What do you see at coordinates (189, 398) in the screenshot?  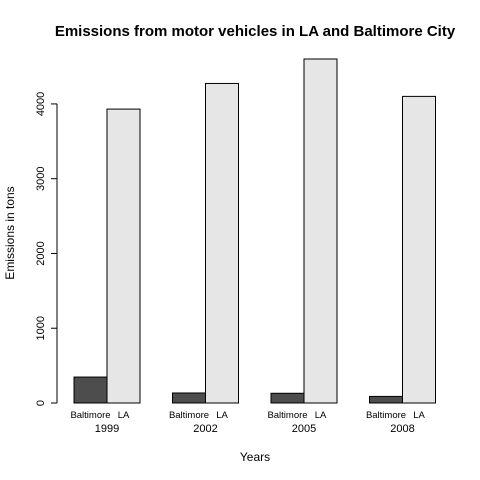 I see `bar-baltimore-2002` at bounding box center [189, 398].